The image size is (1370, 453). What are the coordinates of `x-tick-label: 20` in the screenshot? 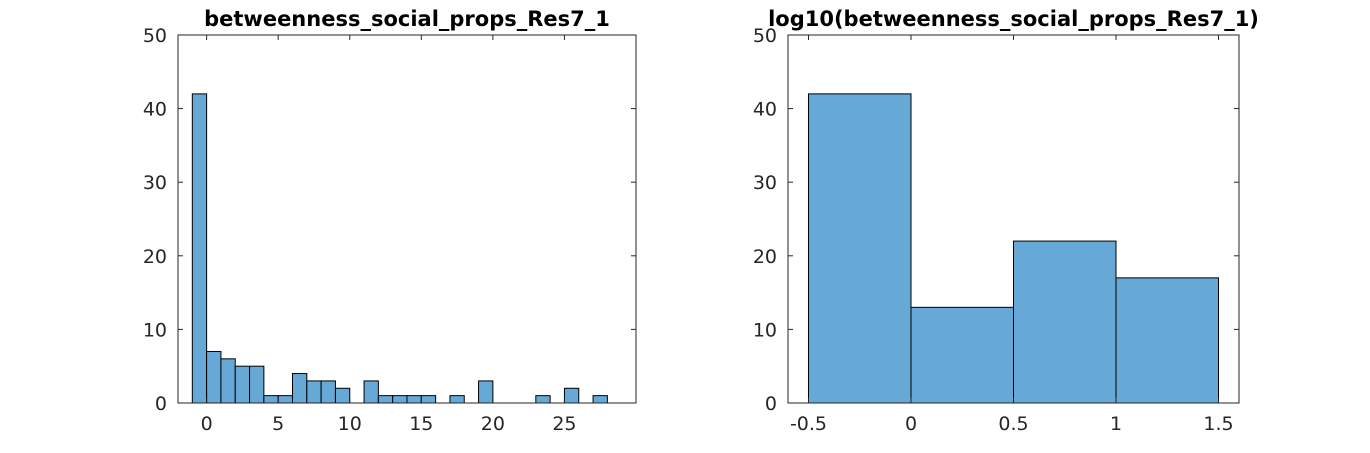 It's located at (493, 424).